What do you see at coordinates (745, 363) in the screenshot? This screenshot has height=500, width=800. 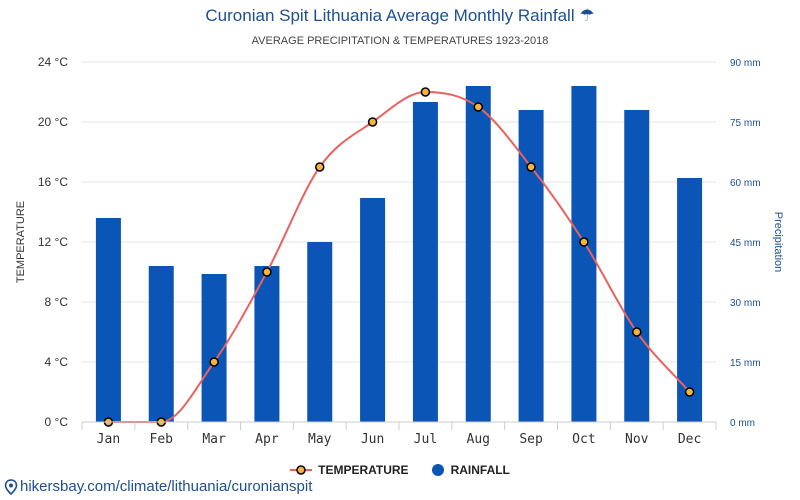 I see `right-axis-tick-label: 15 mm` at bounding box center [745, 363].